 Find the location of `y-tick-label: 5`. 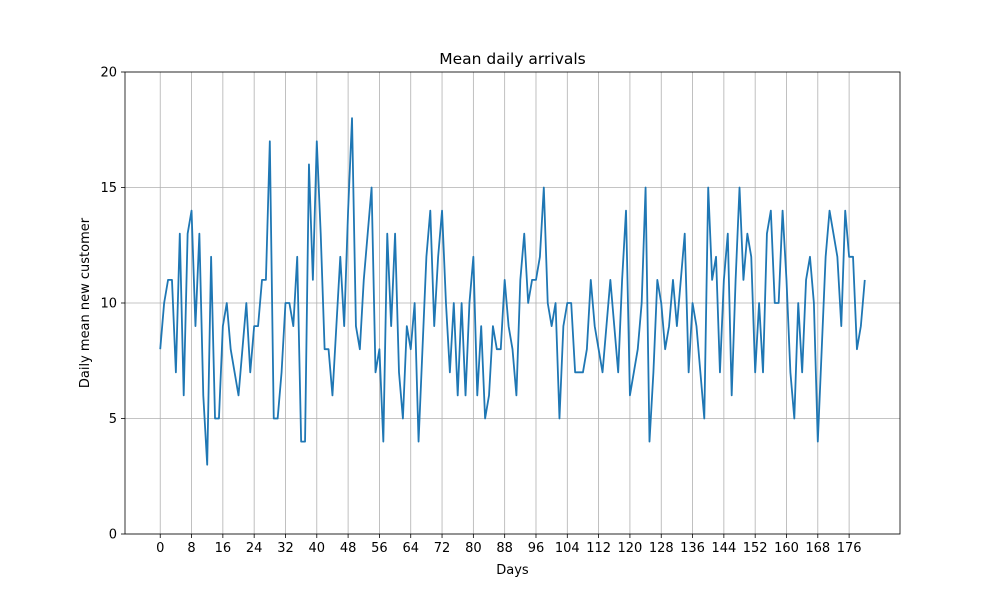

y-tick-label: 5 is located at coordinates (113, 419).